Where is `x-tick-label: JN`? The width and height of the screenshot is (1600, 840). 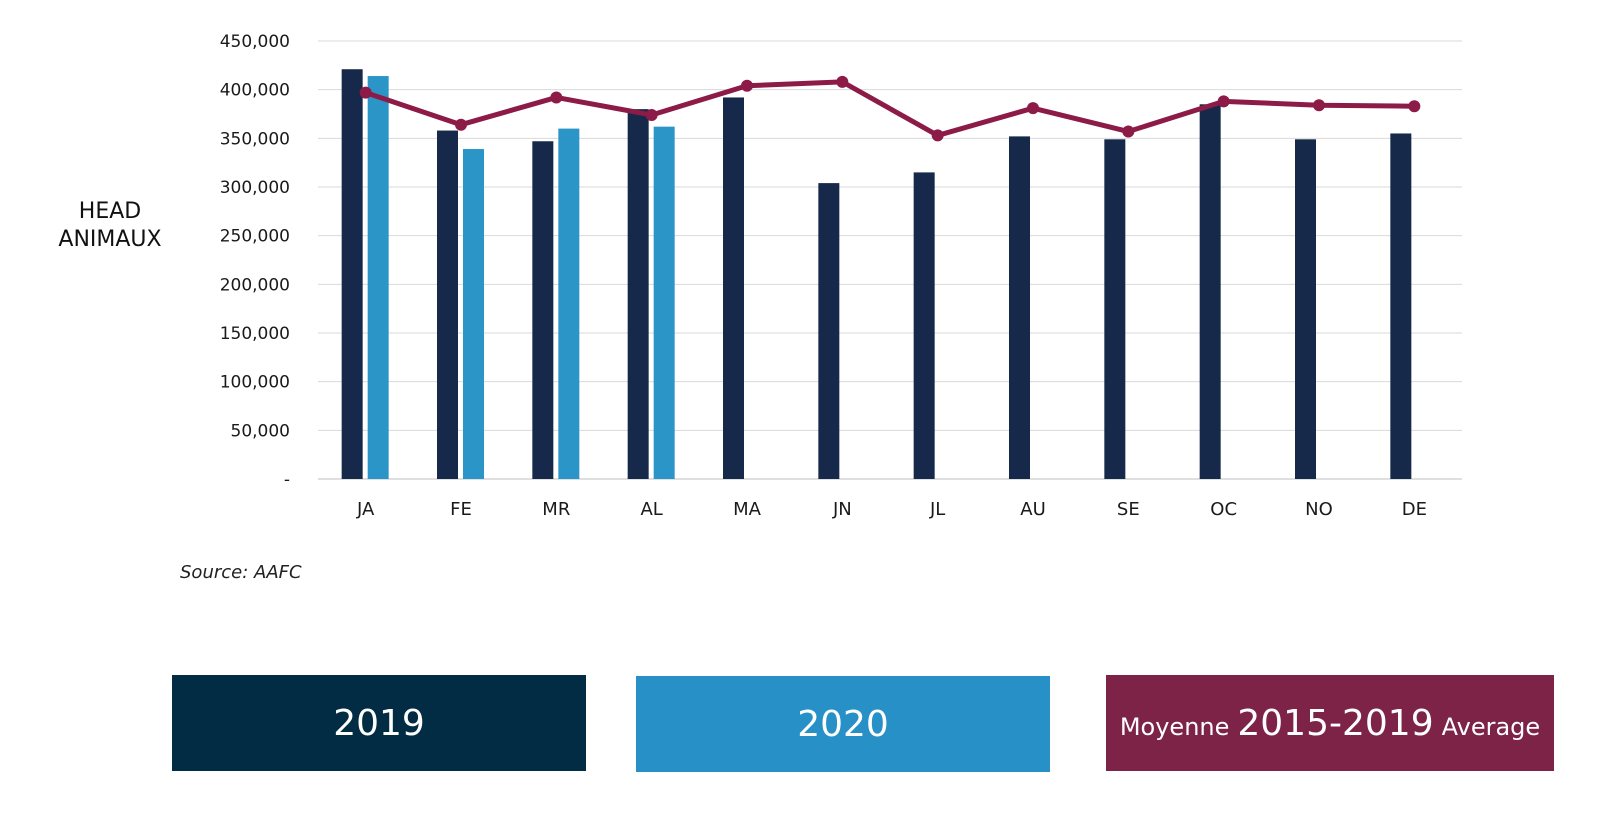
x-tick-label: JN is located at coordinates (842, 509).